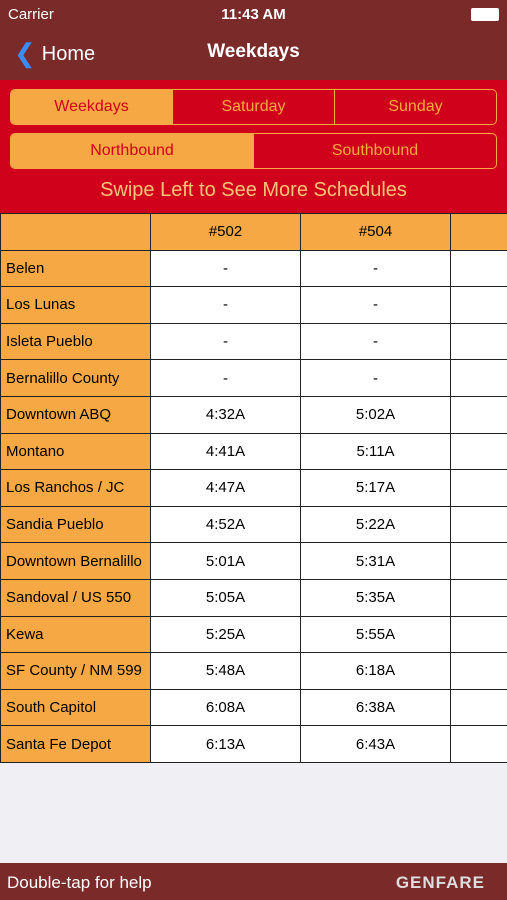  What do you see at coordinates (225, 707) in the screenshot?
I see `departure-time: 6:08A` at bounding box center [225, 707].